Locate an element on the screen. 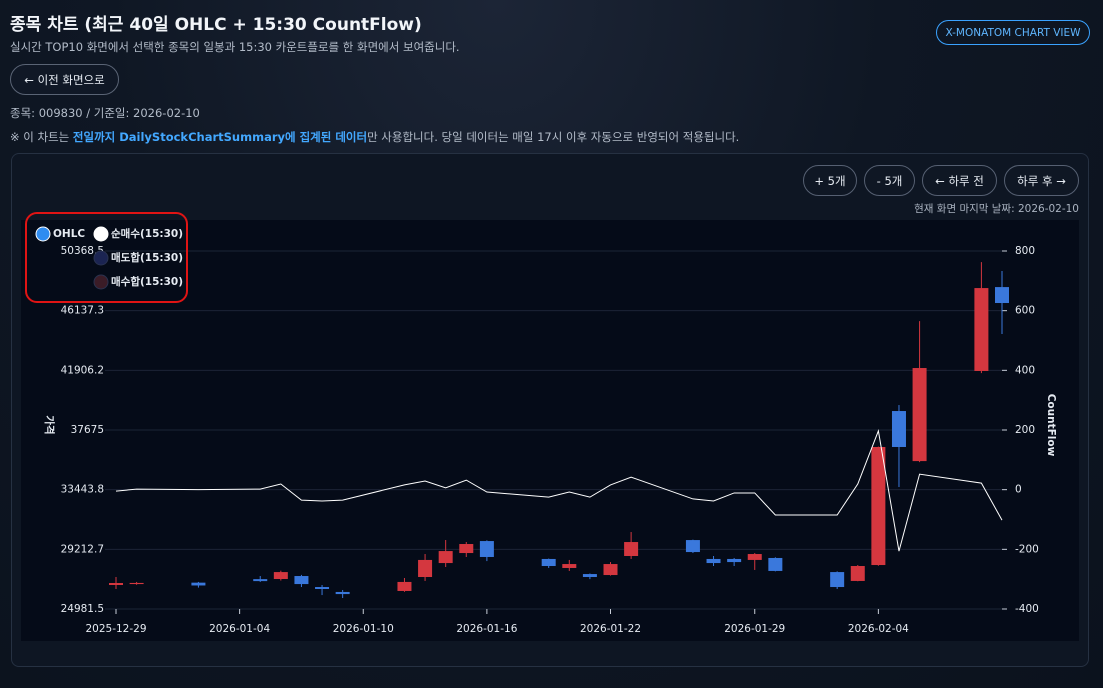 The image size is (1103, 688). legend-label: 매도합(15:30) is located at coordinates (147, 257).